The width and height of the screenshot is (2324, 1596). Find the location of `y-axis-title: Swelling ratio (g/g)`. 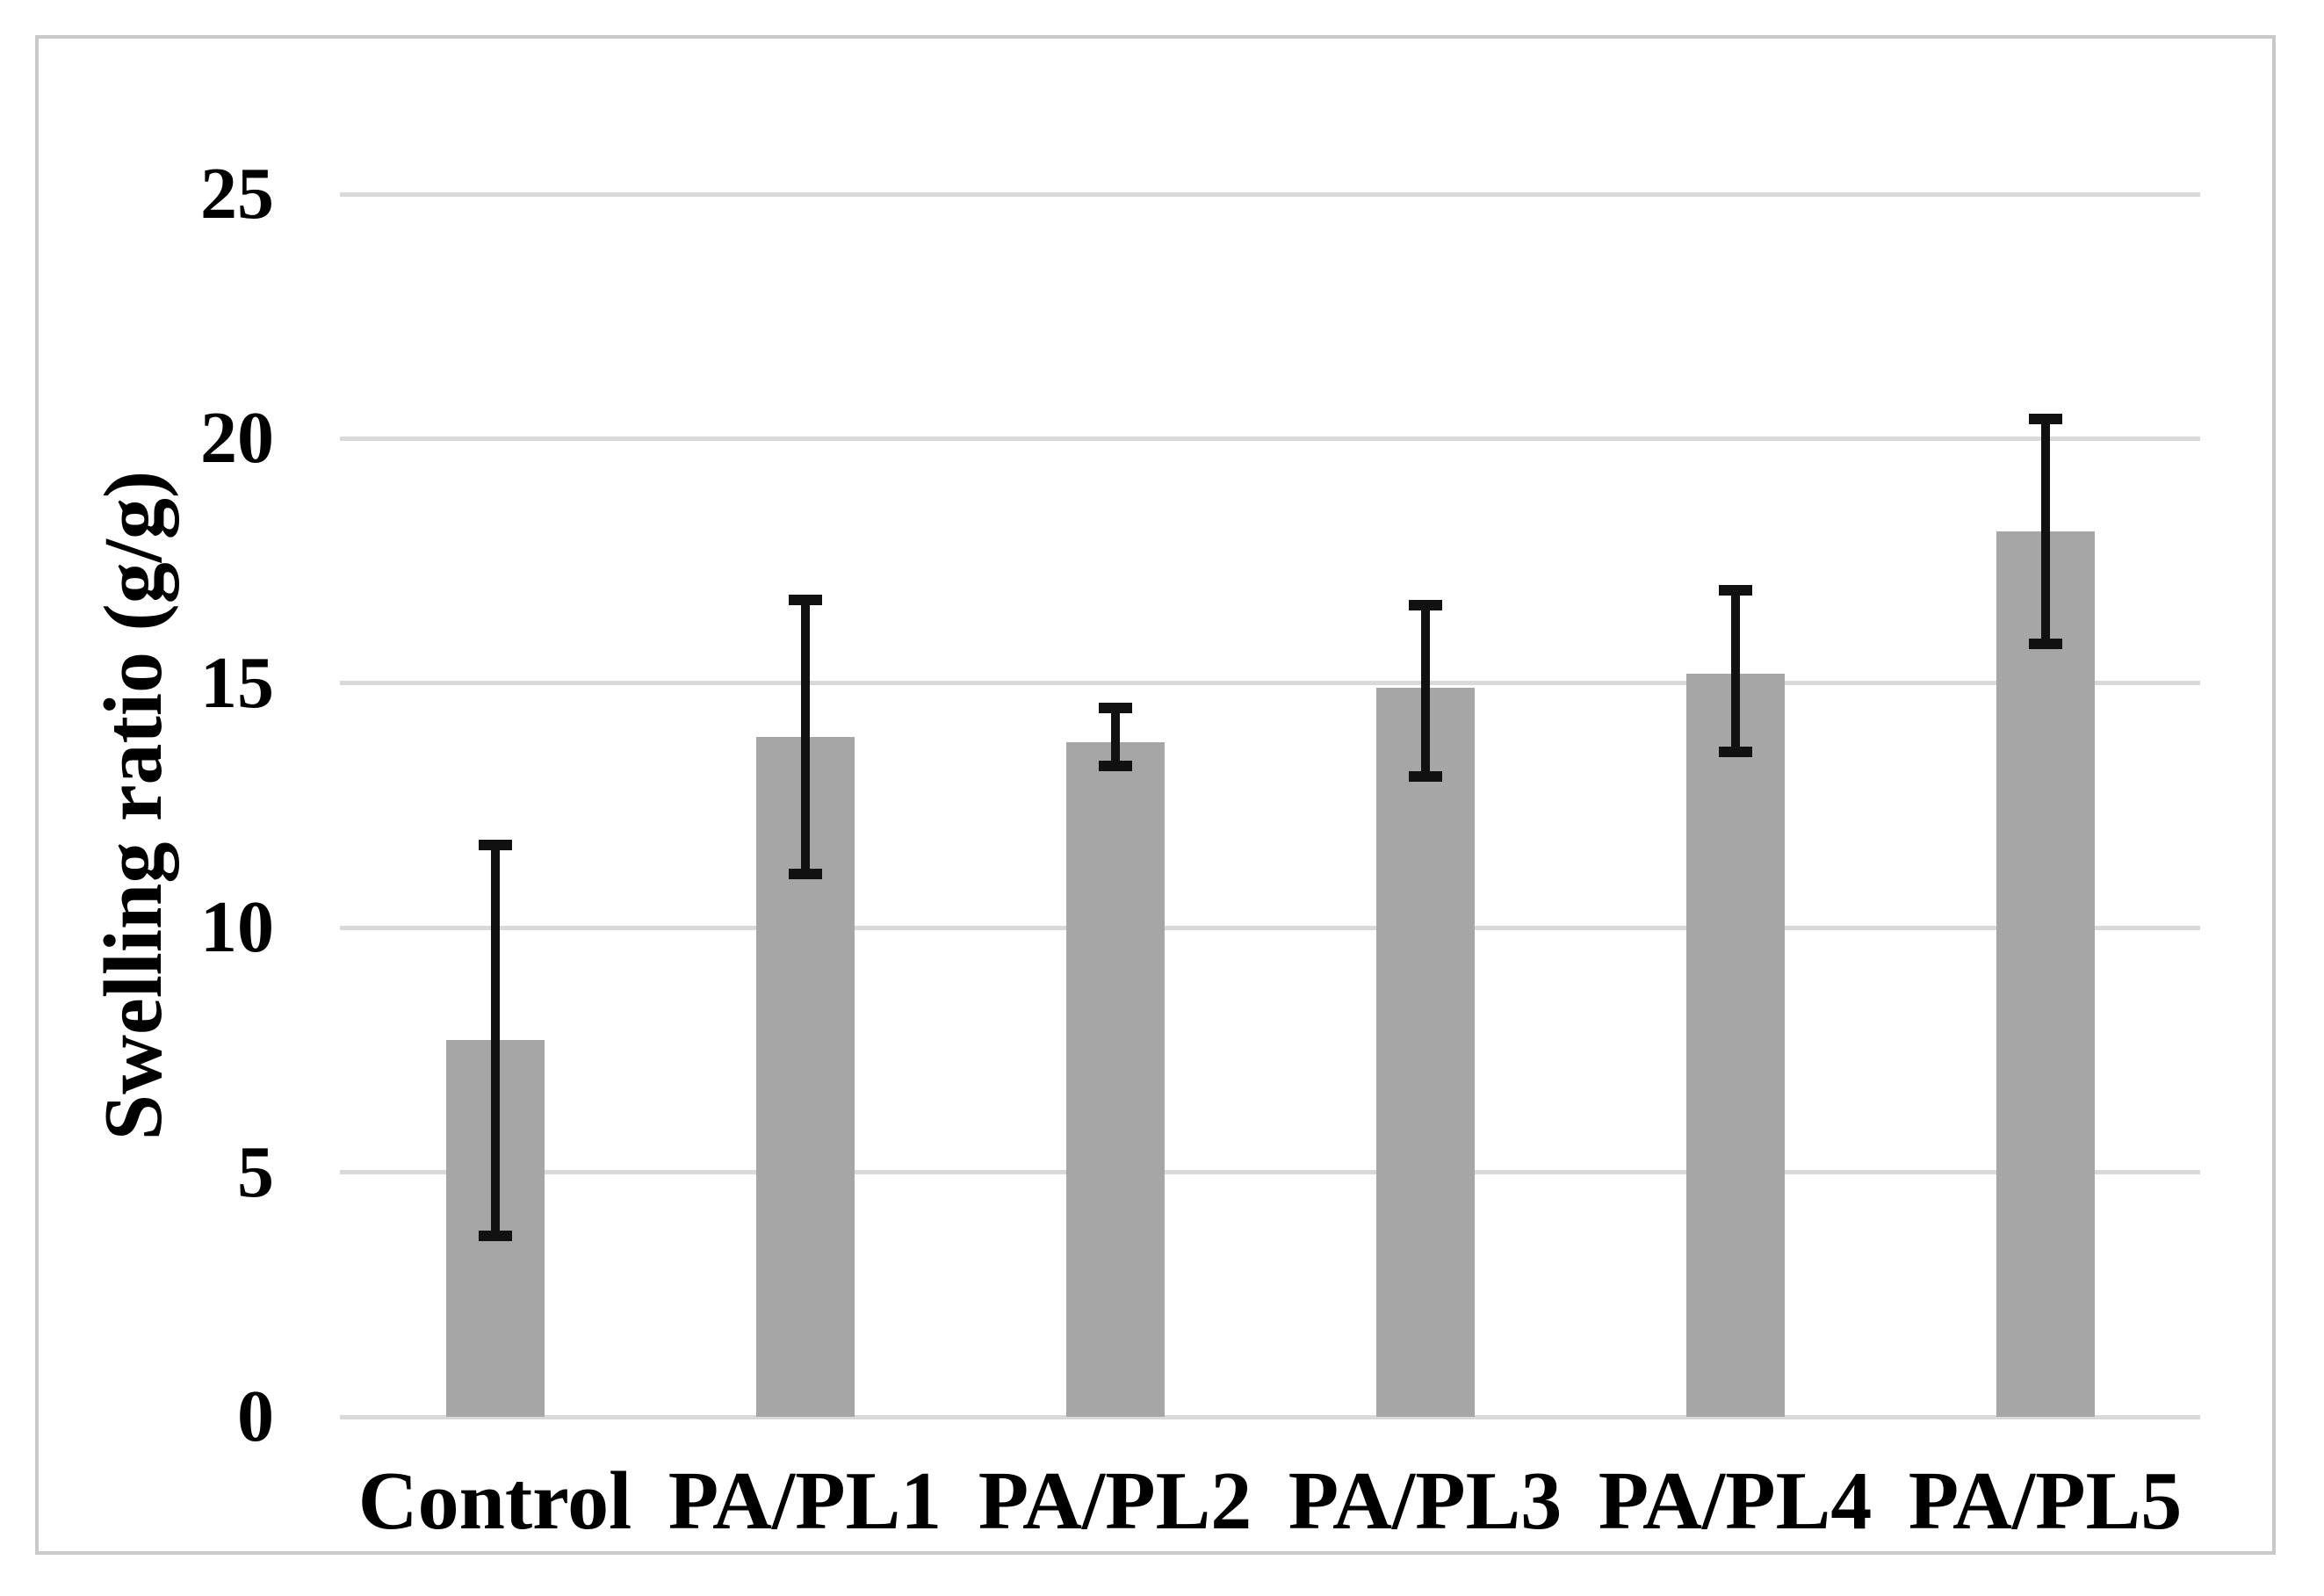

y-axis-title: Swelling ratio (g/g) is located at coordinates (133, 805).